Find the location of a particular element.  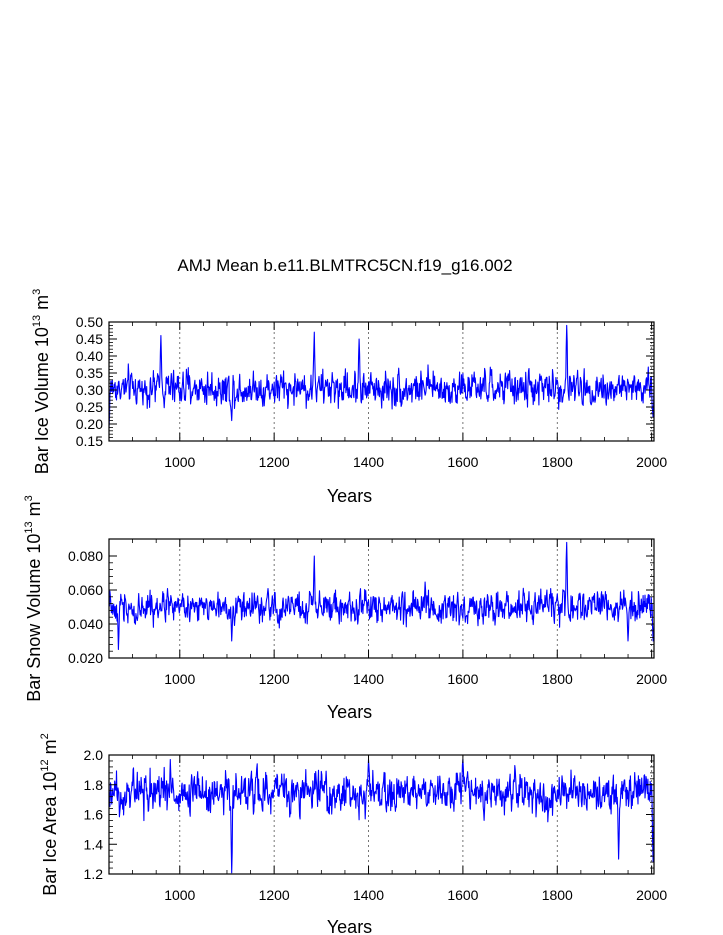

y-tick-label: 0.30 is located at coordinates (89, 390).